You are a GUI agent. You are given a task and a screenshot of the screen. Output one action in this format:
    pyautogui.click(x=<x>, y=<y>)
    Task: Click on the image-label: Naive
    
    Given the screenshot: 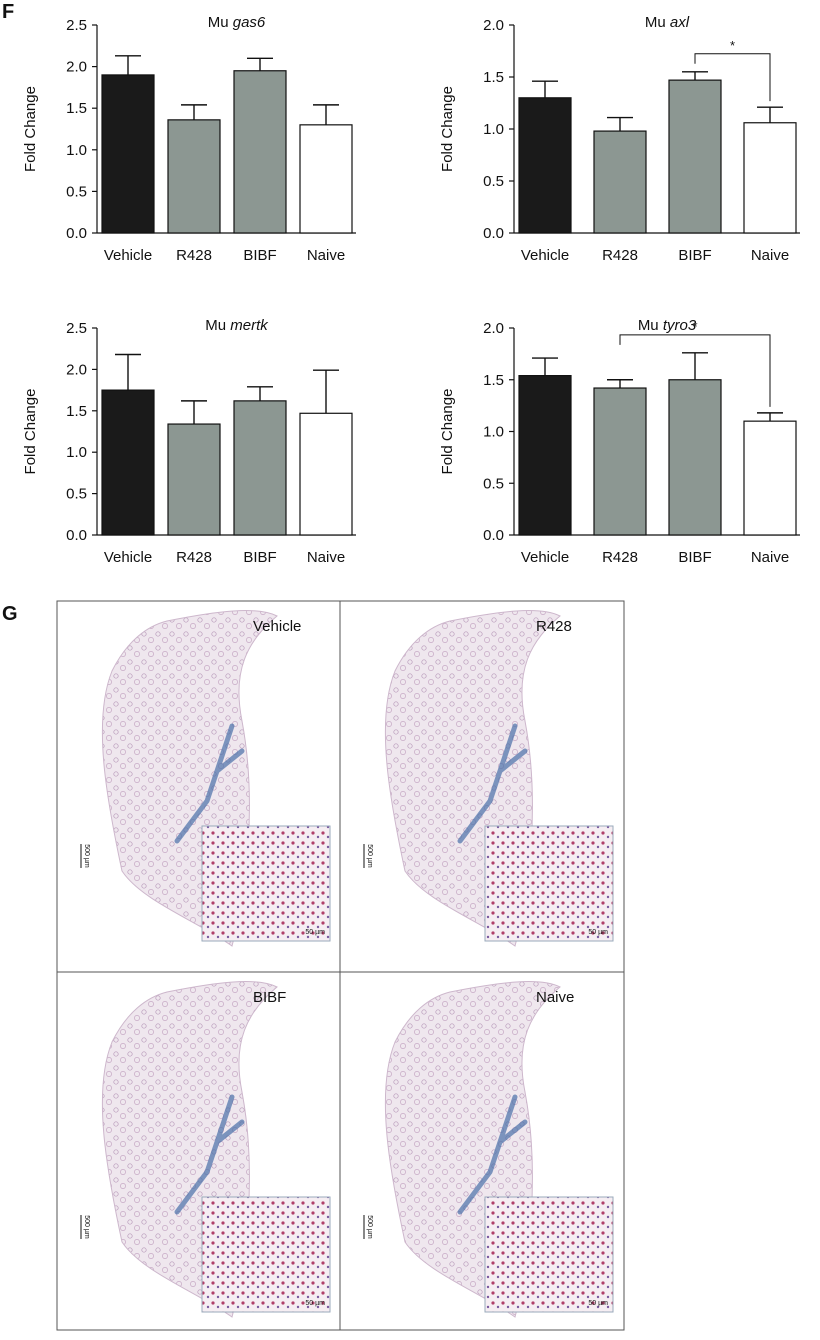 What is the action you would take?
    pyautogui.click(x=555, y=997)
    